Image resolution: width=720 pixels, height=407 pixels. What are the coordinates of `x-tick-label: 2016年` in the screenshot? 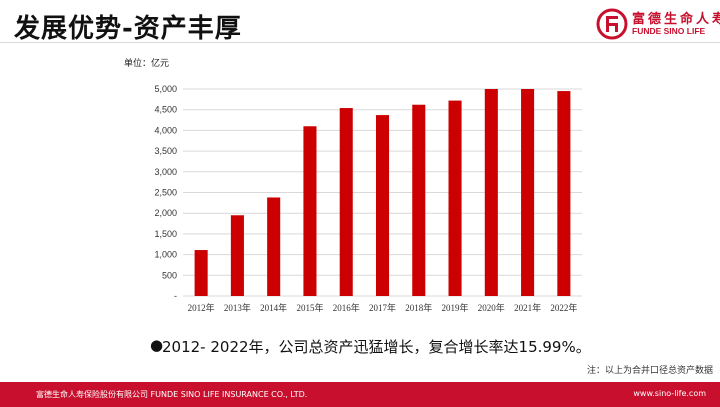 It's located at (346, 307).